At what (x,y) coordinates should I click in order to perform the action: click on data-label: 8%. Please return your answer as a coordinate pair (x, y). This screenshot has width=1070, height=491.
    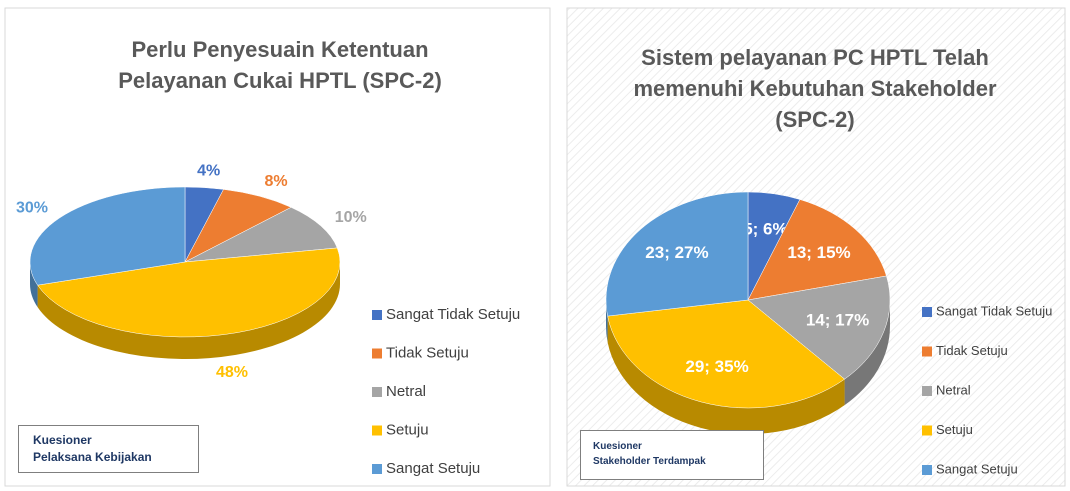
    Looking at the image, I should click on (276, 181).